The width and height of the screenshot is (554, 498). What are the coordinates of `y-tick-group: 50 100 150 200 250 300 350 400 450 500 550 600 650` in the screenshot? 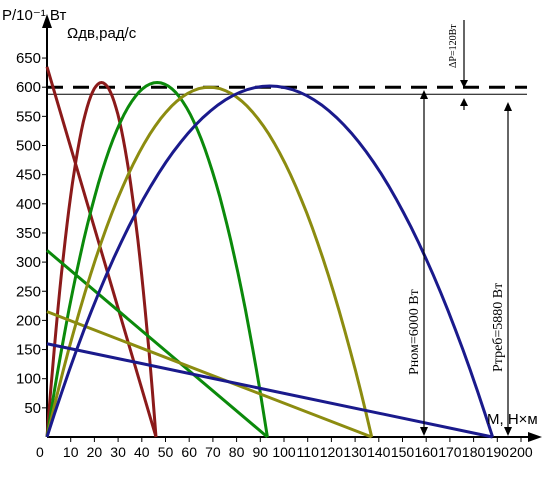 It's located at (31, 233).